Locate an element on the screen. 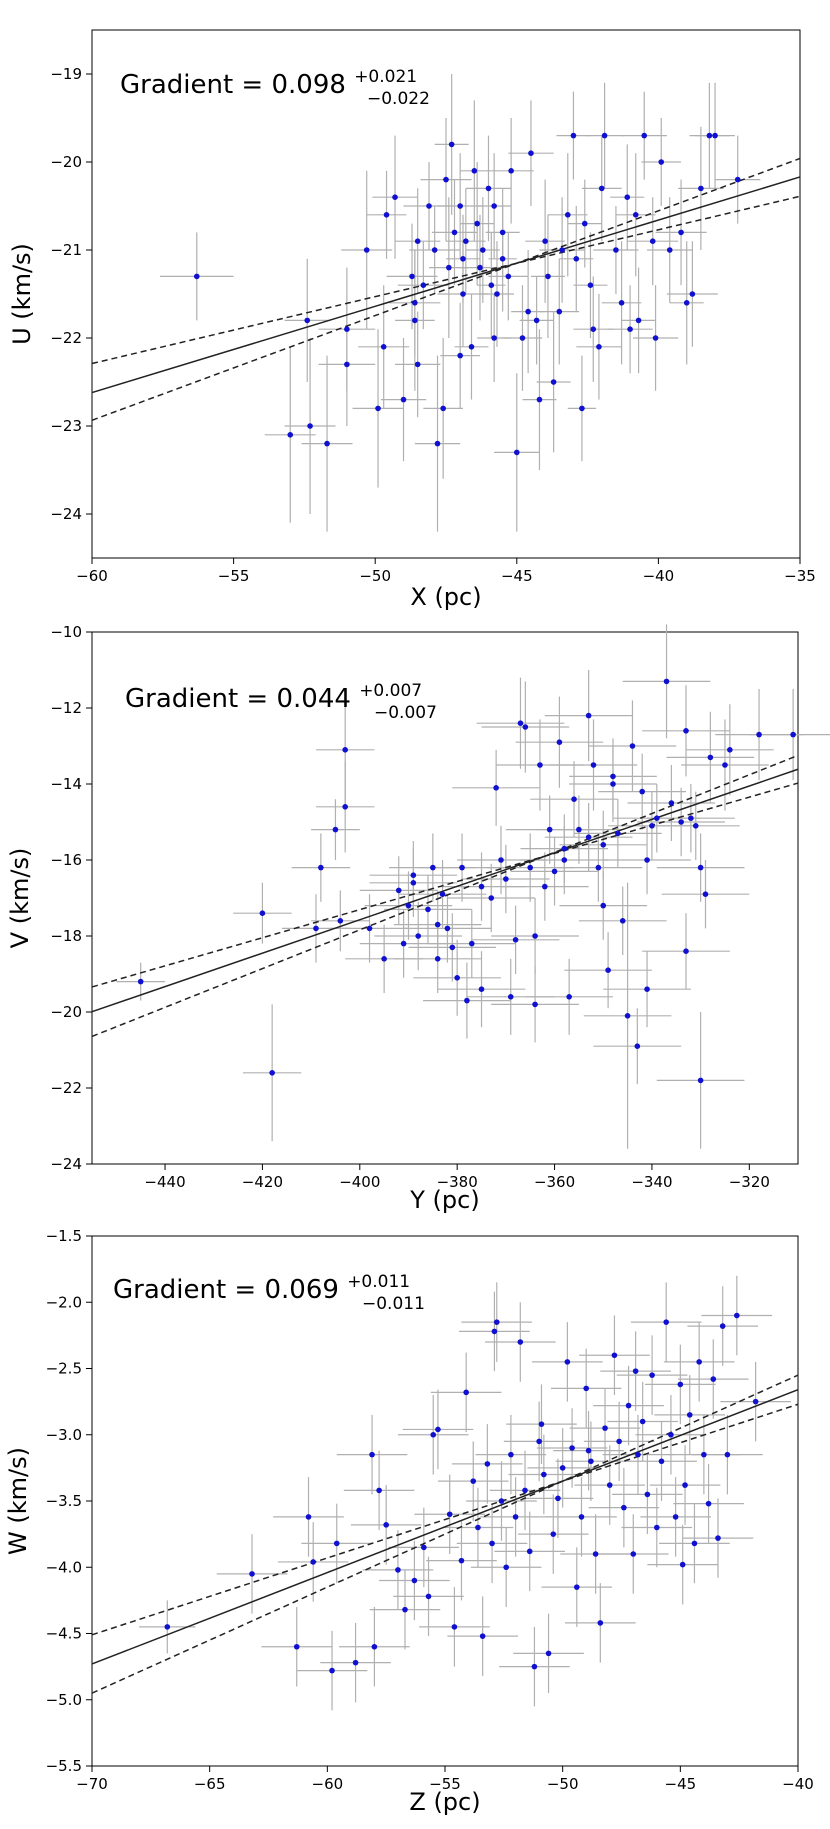  gradient-lower-error: −0.007 is located at coordinates (405, 713).